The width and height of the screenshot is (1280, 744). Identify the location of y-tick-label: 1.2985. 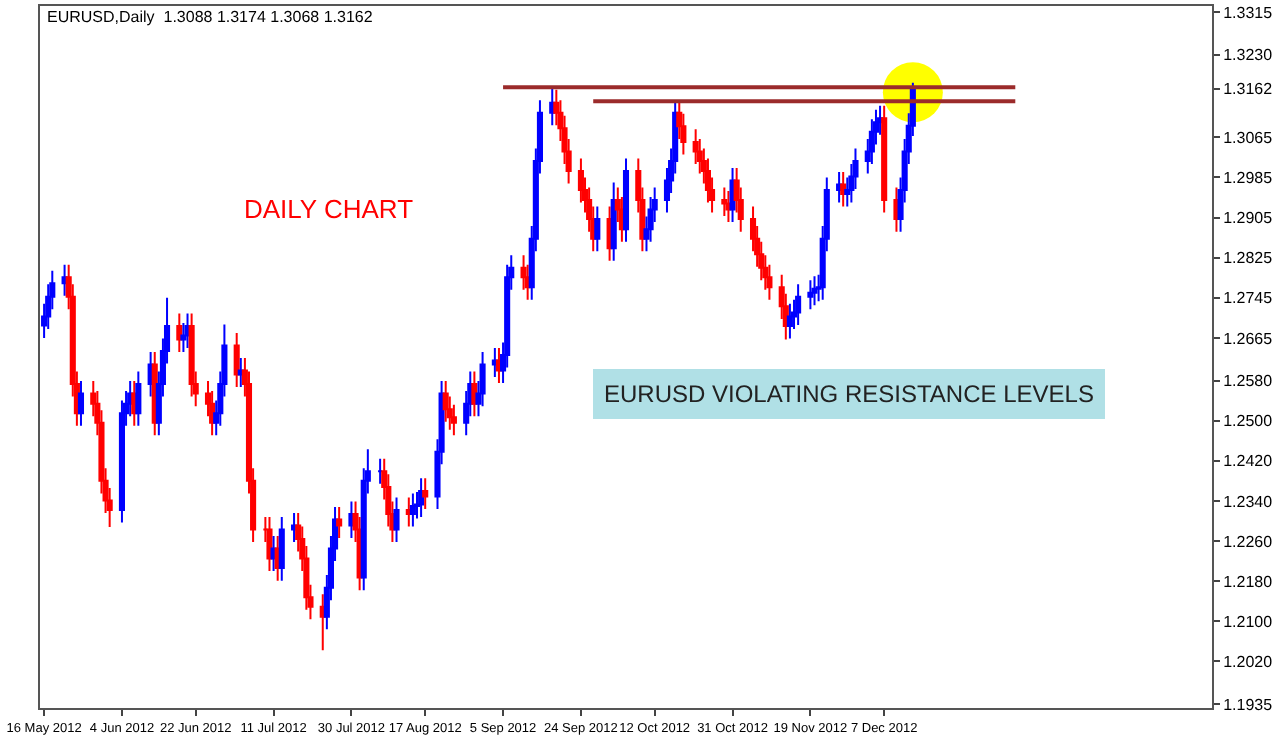
(1248, 178).